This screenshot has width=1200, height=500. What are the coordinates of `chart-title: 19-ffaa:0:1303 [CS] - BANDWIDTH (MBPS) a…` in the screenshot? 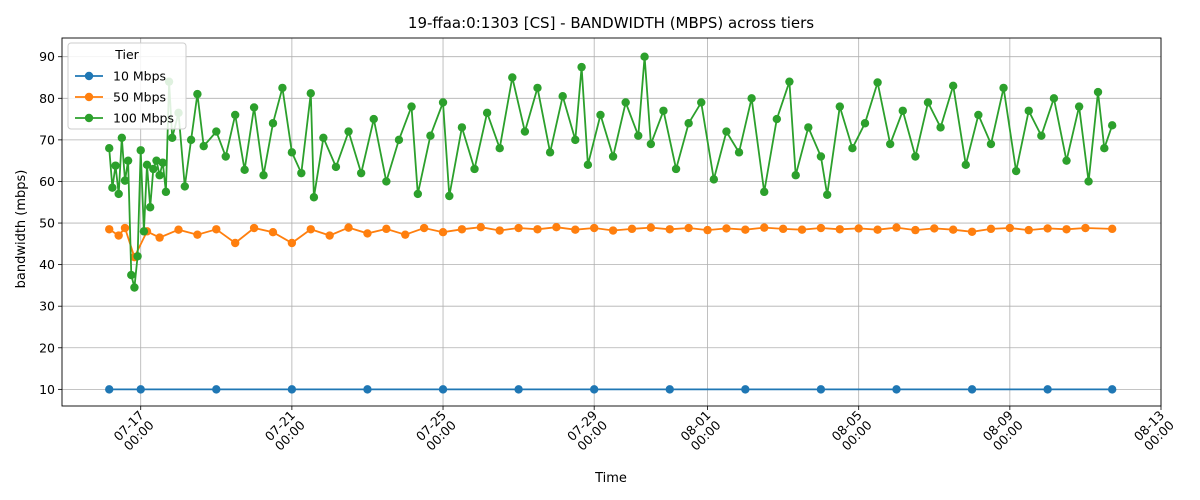 It's located at (611, 23).